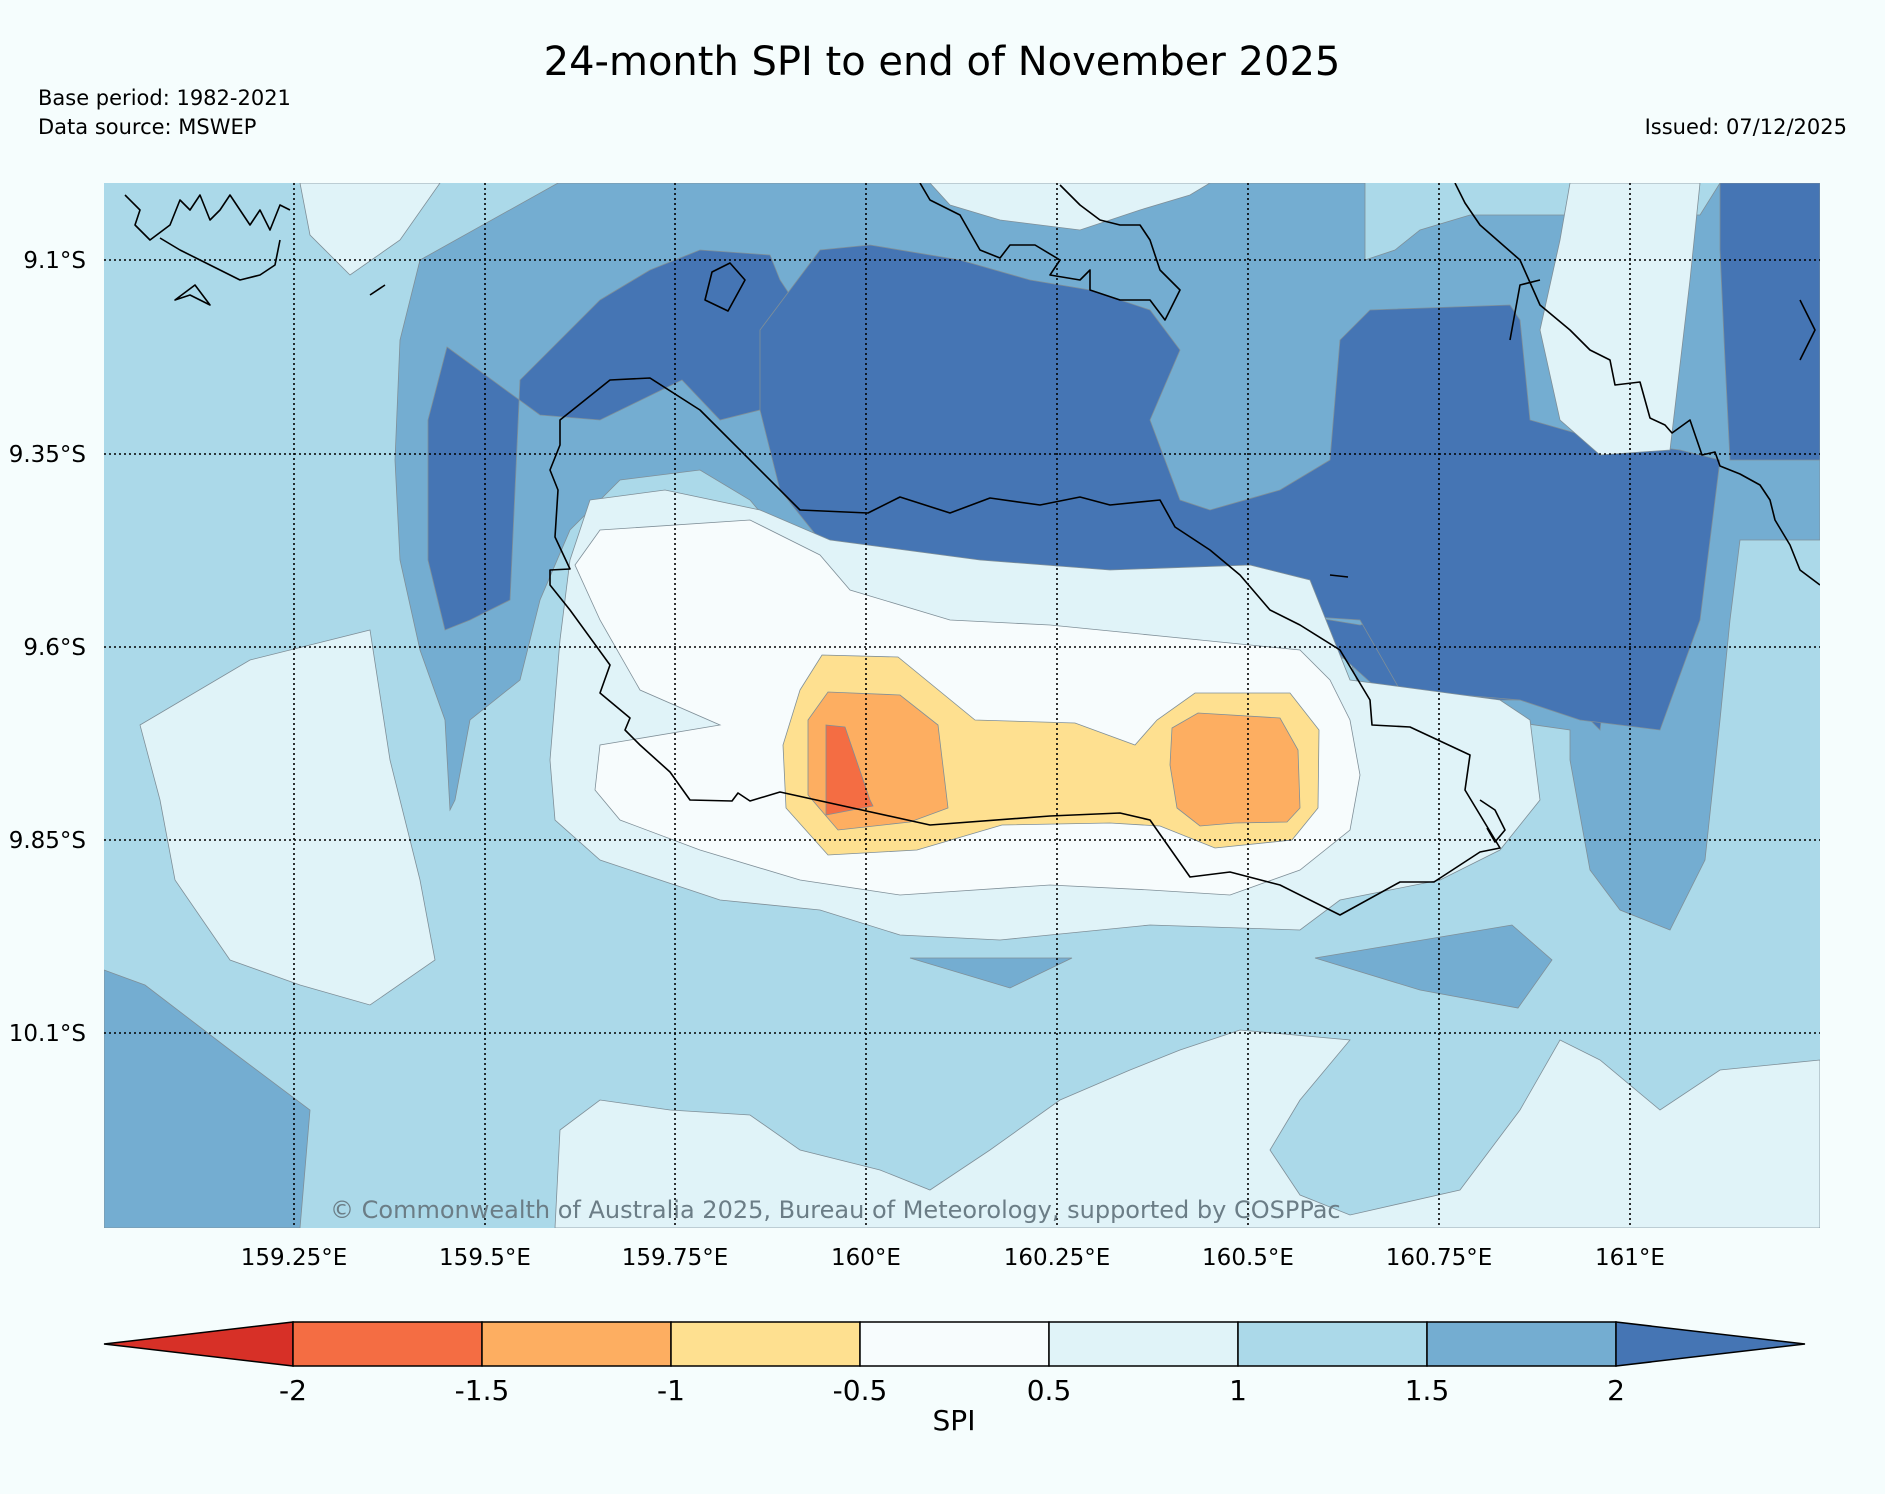 The image size is (1885, 1494). Describe the element at coordinates (860, 1390) in the screenshot. I see `colorbar-tick: -0.5` at that location.